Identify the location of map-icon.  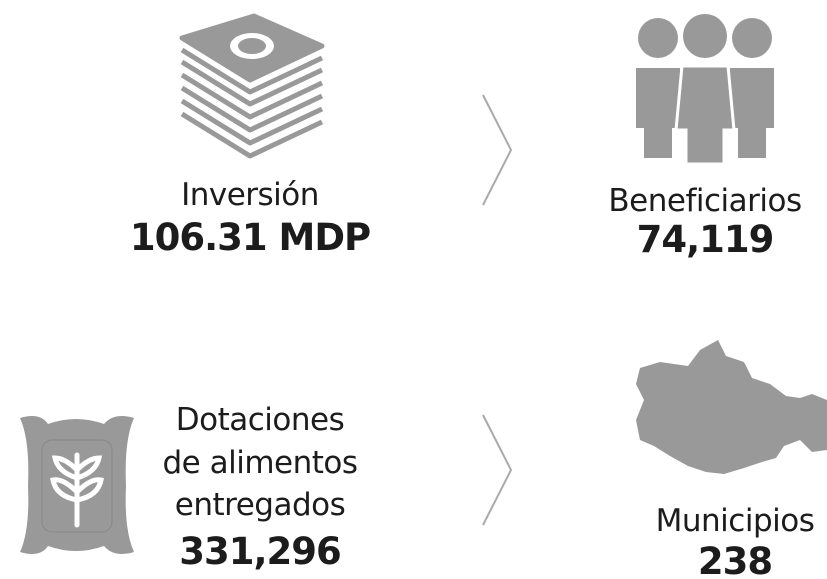
(731, 407).